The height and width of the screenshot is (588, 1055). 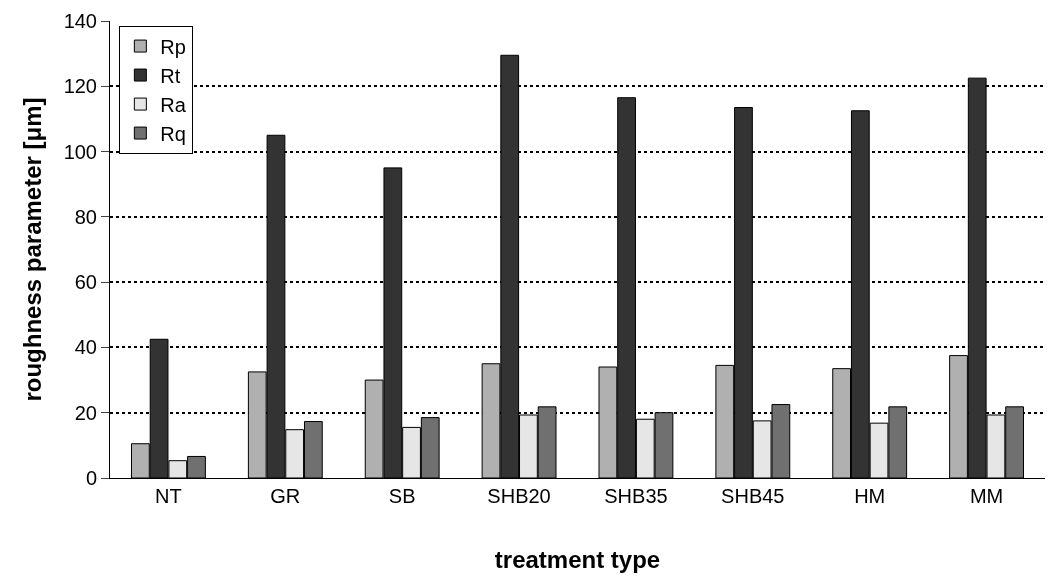 I want to click on x-tick-label: SHB20, so click(x=519, y=496).